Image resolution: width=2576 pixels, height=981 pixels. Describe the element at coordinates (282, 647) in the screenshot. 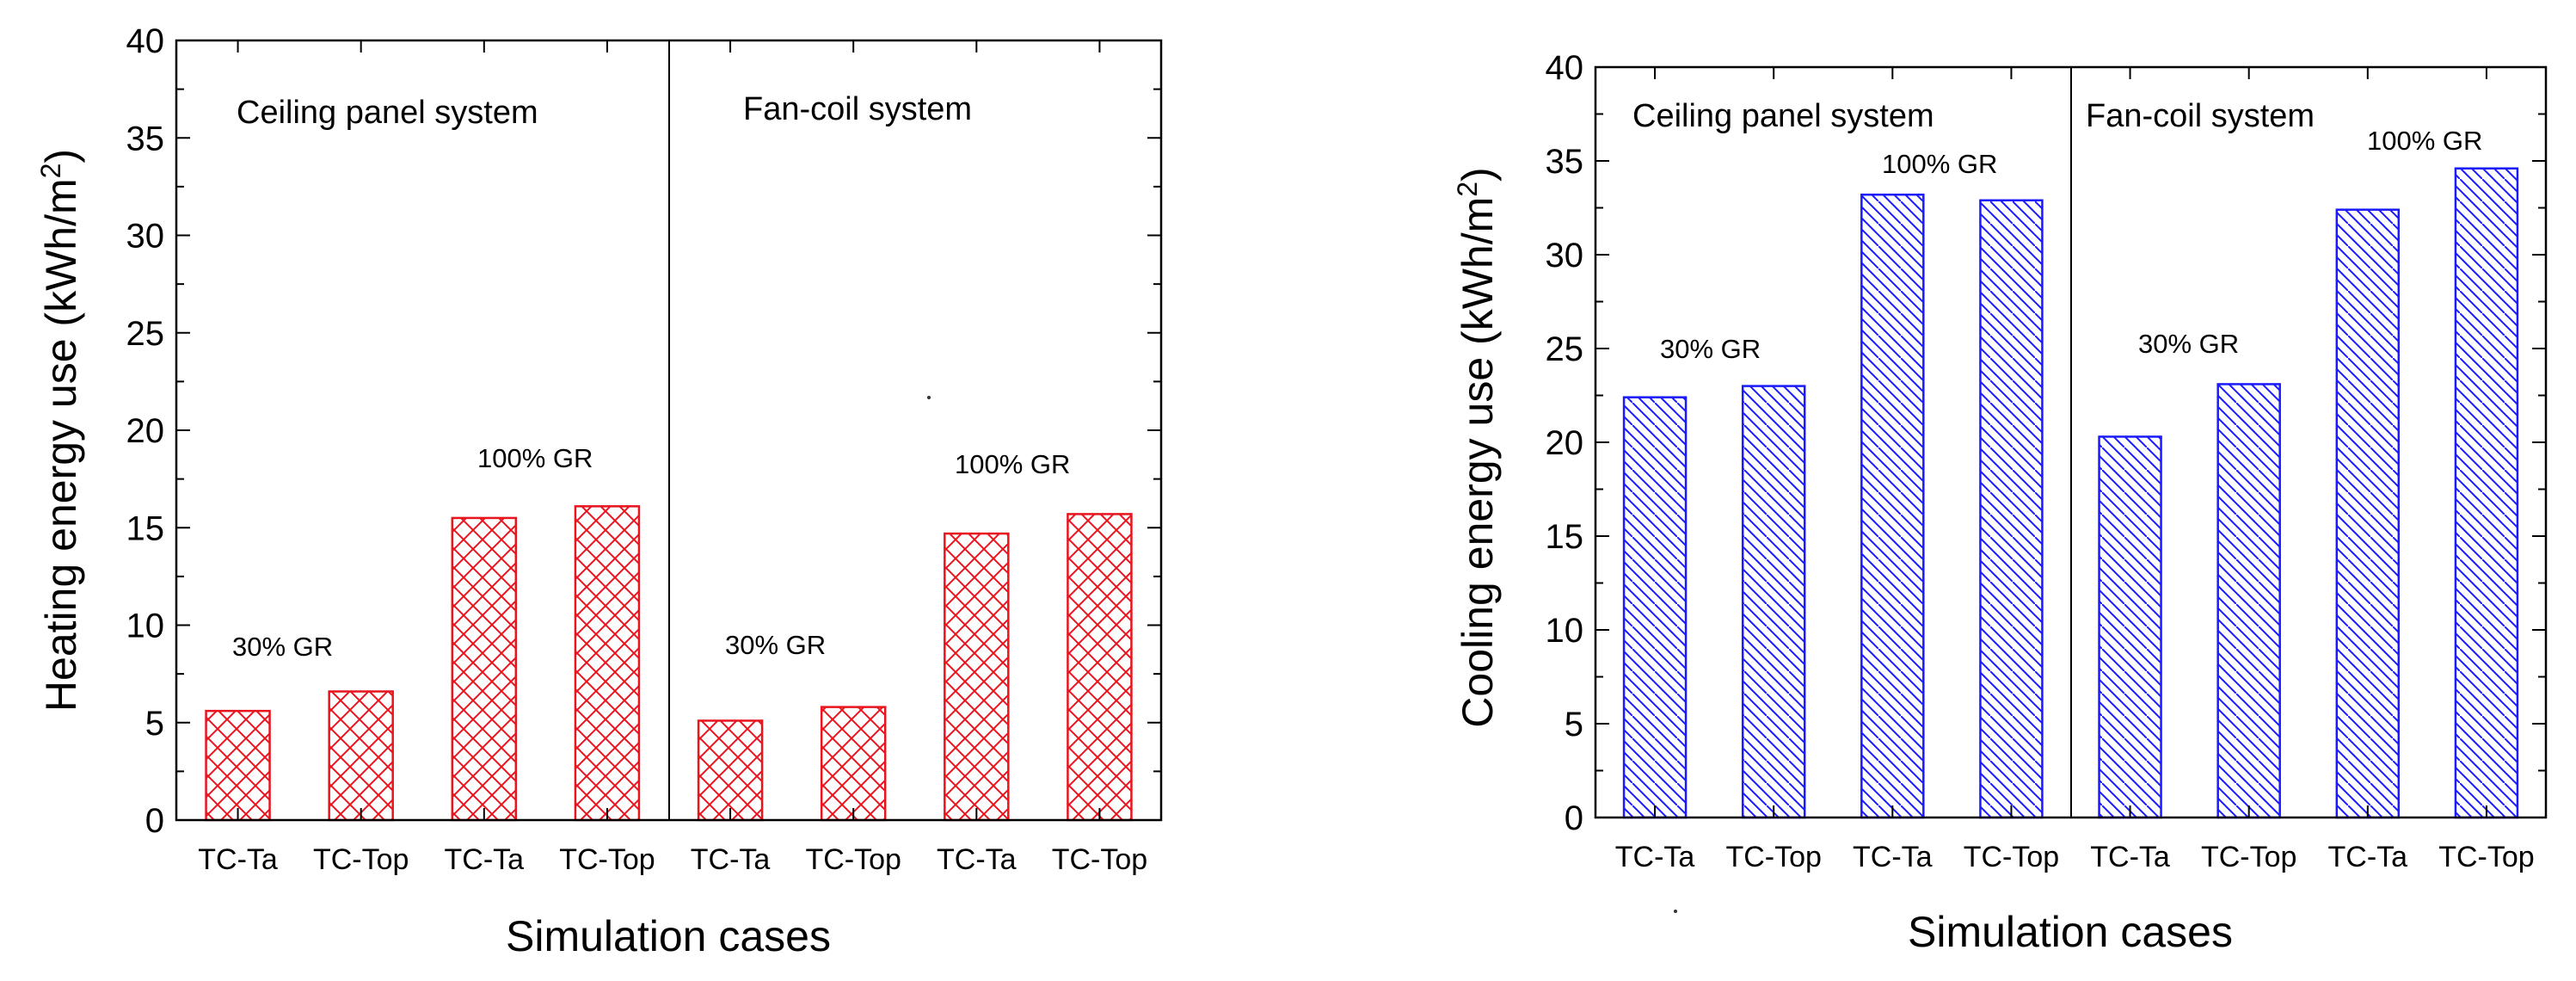

I see `heating-annotation-ceiling-30: 30% GR` at that location.